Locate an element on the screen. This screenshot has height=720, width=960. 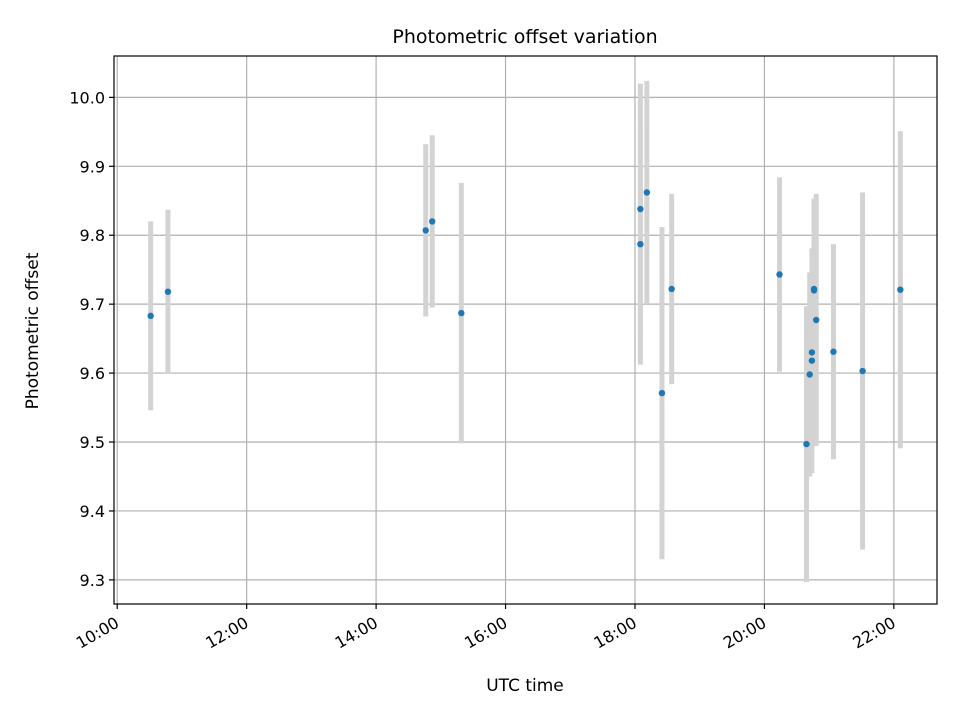
y-axis-label: Photometric offset is located at coordinates (33, 330).